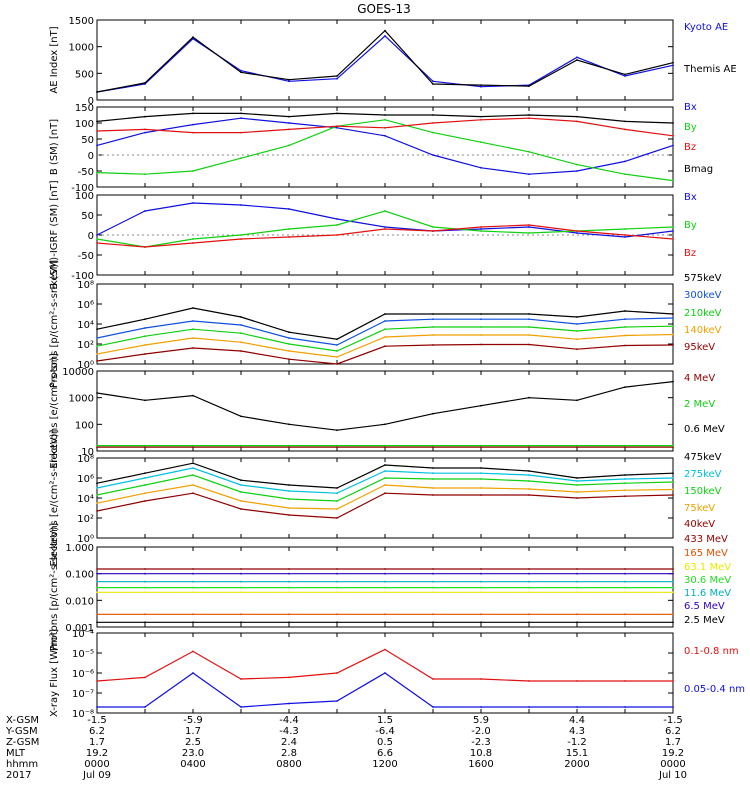  I want to click on y-tick-label: 10⁻⁷, so click(83, 694).